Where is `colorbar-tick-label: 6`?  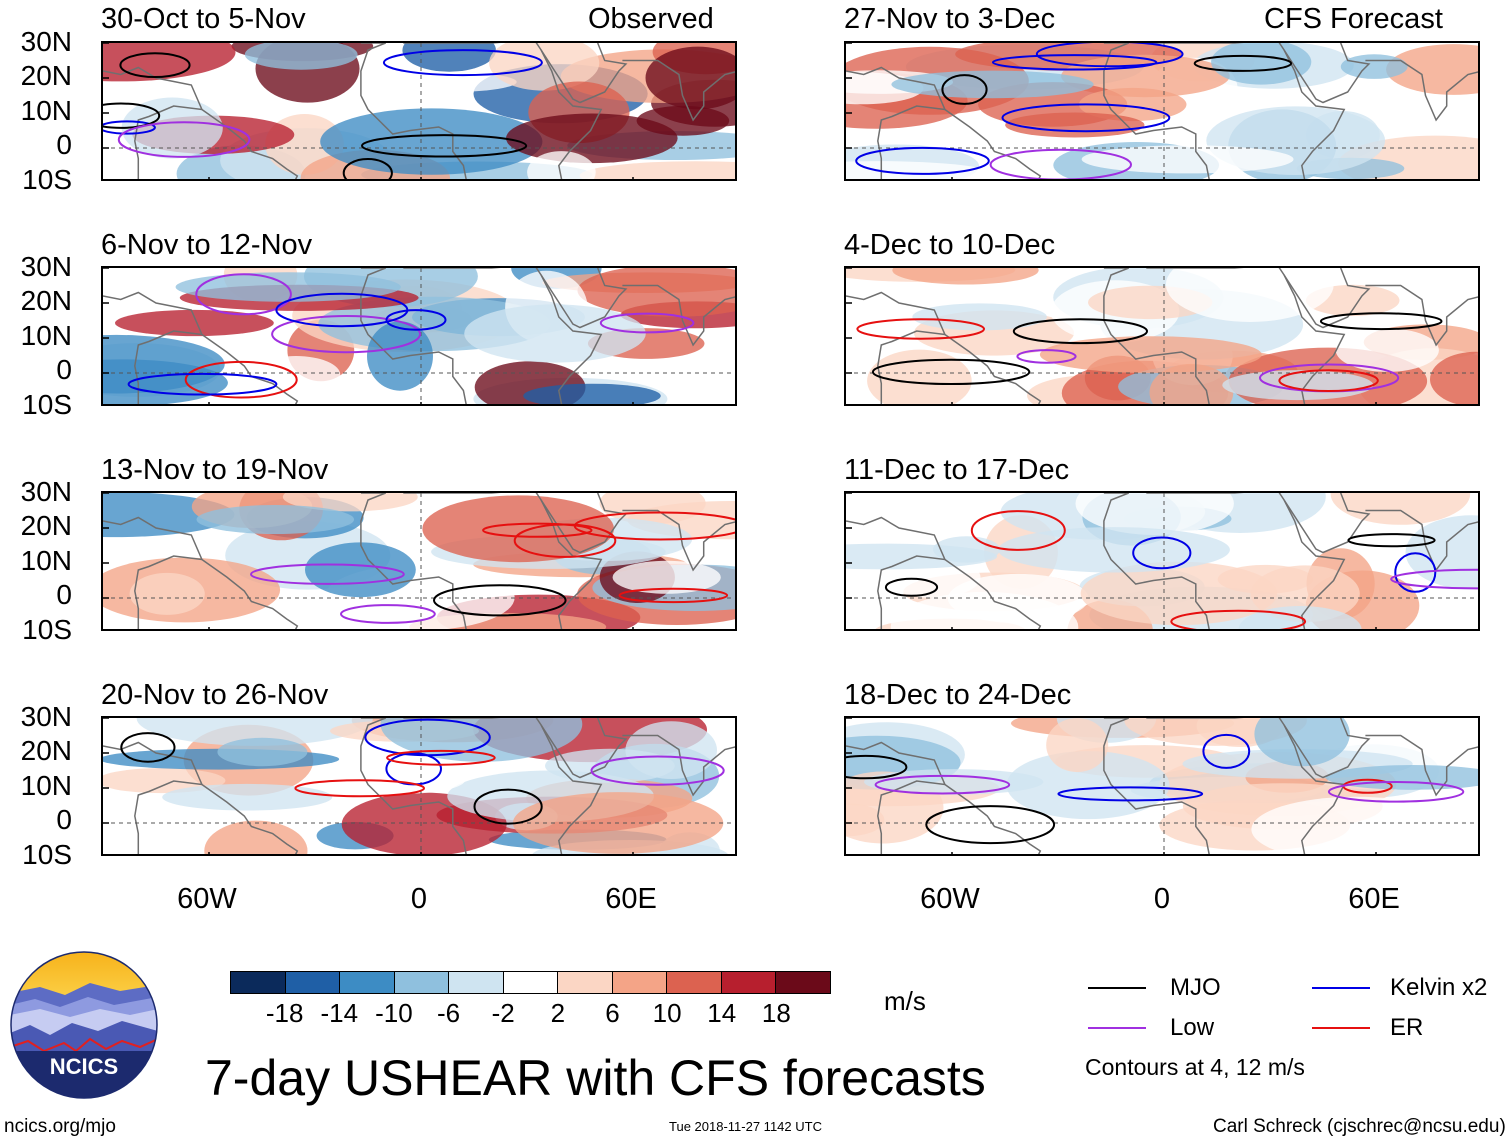 colorbar-tick-label: 6 is located at coordinates (612, 1013).